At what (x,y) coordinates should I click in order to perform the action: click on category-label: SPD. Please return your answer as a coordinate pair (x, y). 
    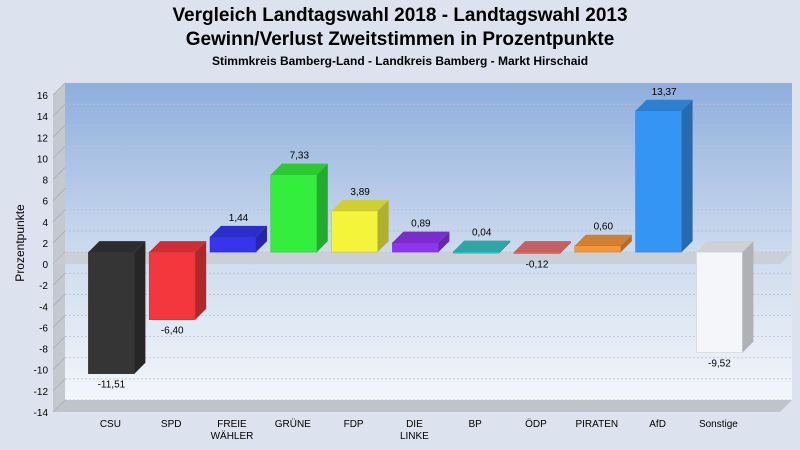
    Looking at the image, I should click on (171, 424).